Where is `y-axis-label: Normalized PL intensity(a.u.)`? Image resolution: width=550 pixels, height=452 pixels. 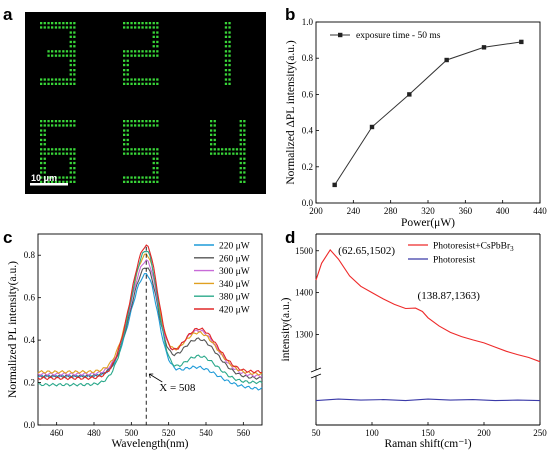 y-axis-label: Normalized PL intensity(a.u.) is located at coordinates (13, 329).